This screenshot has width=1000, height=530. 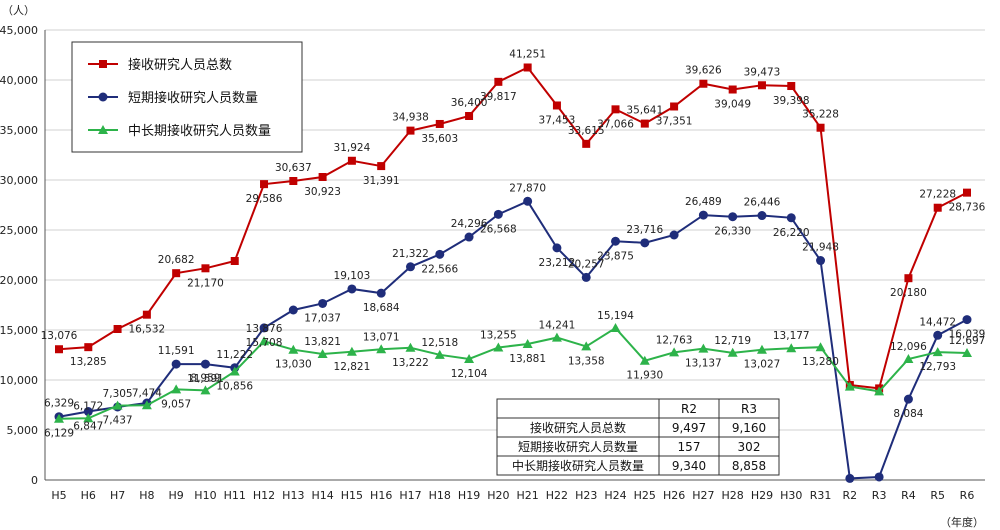 I want to click on table-cell: 中长期接收研究人员数量, so click(x=578, y=465).